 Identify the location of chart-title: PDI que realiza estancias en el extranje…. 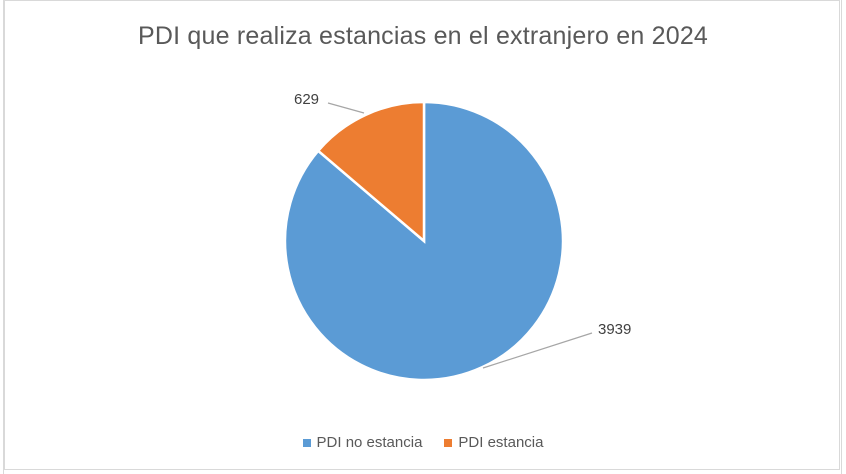
(423, 36).